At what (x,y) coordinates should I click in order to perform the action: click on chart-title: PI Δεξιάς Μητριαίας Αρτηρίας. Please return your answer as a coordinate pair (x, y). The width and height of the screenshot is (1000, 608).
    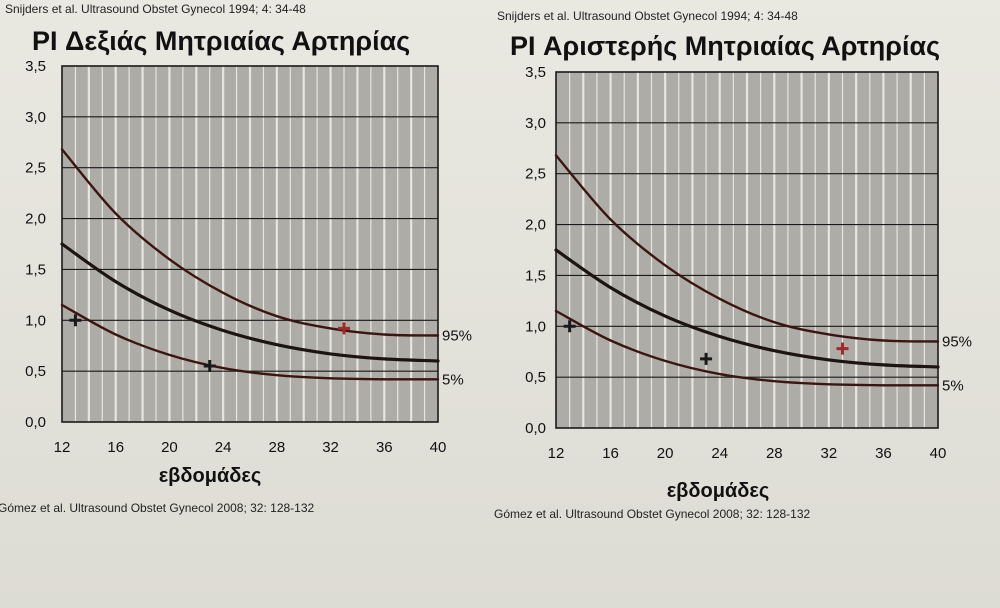
    Looking at the image, I should click on (221, 41).